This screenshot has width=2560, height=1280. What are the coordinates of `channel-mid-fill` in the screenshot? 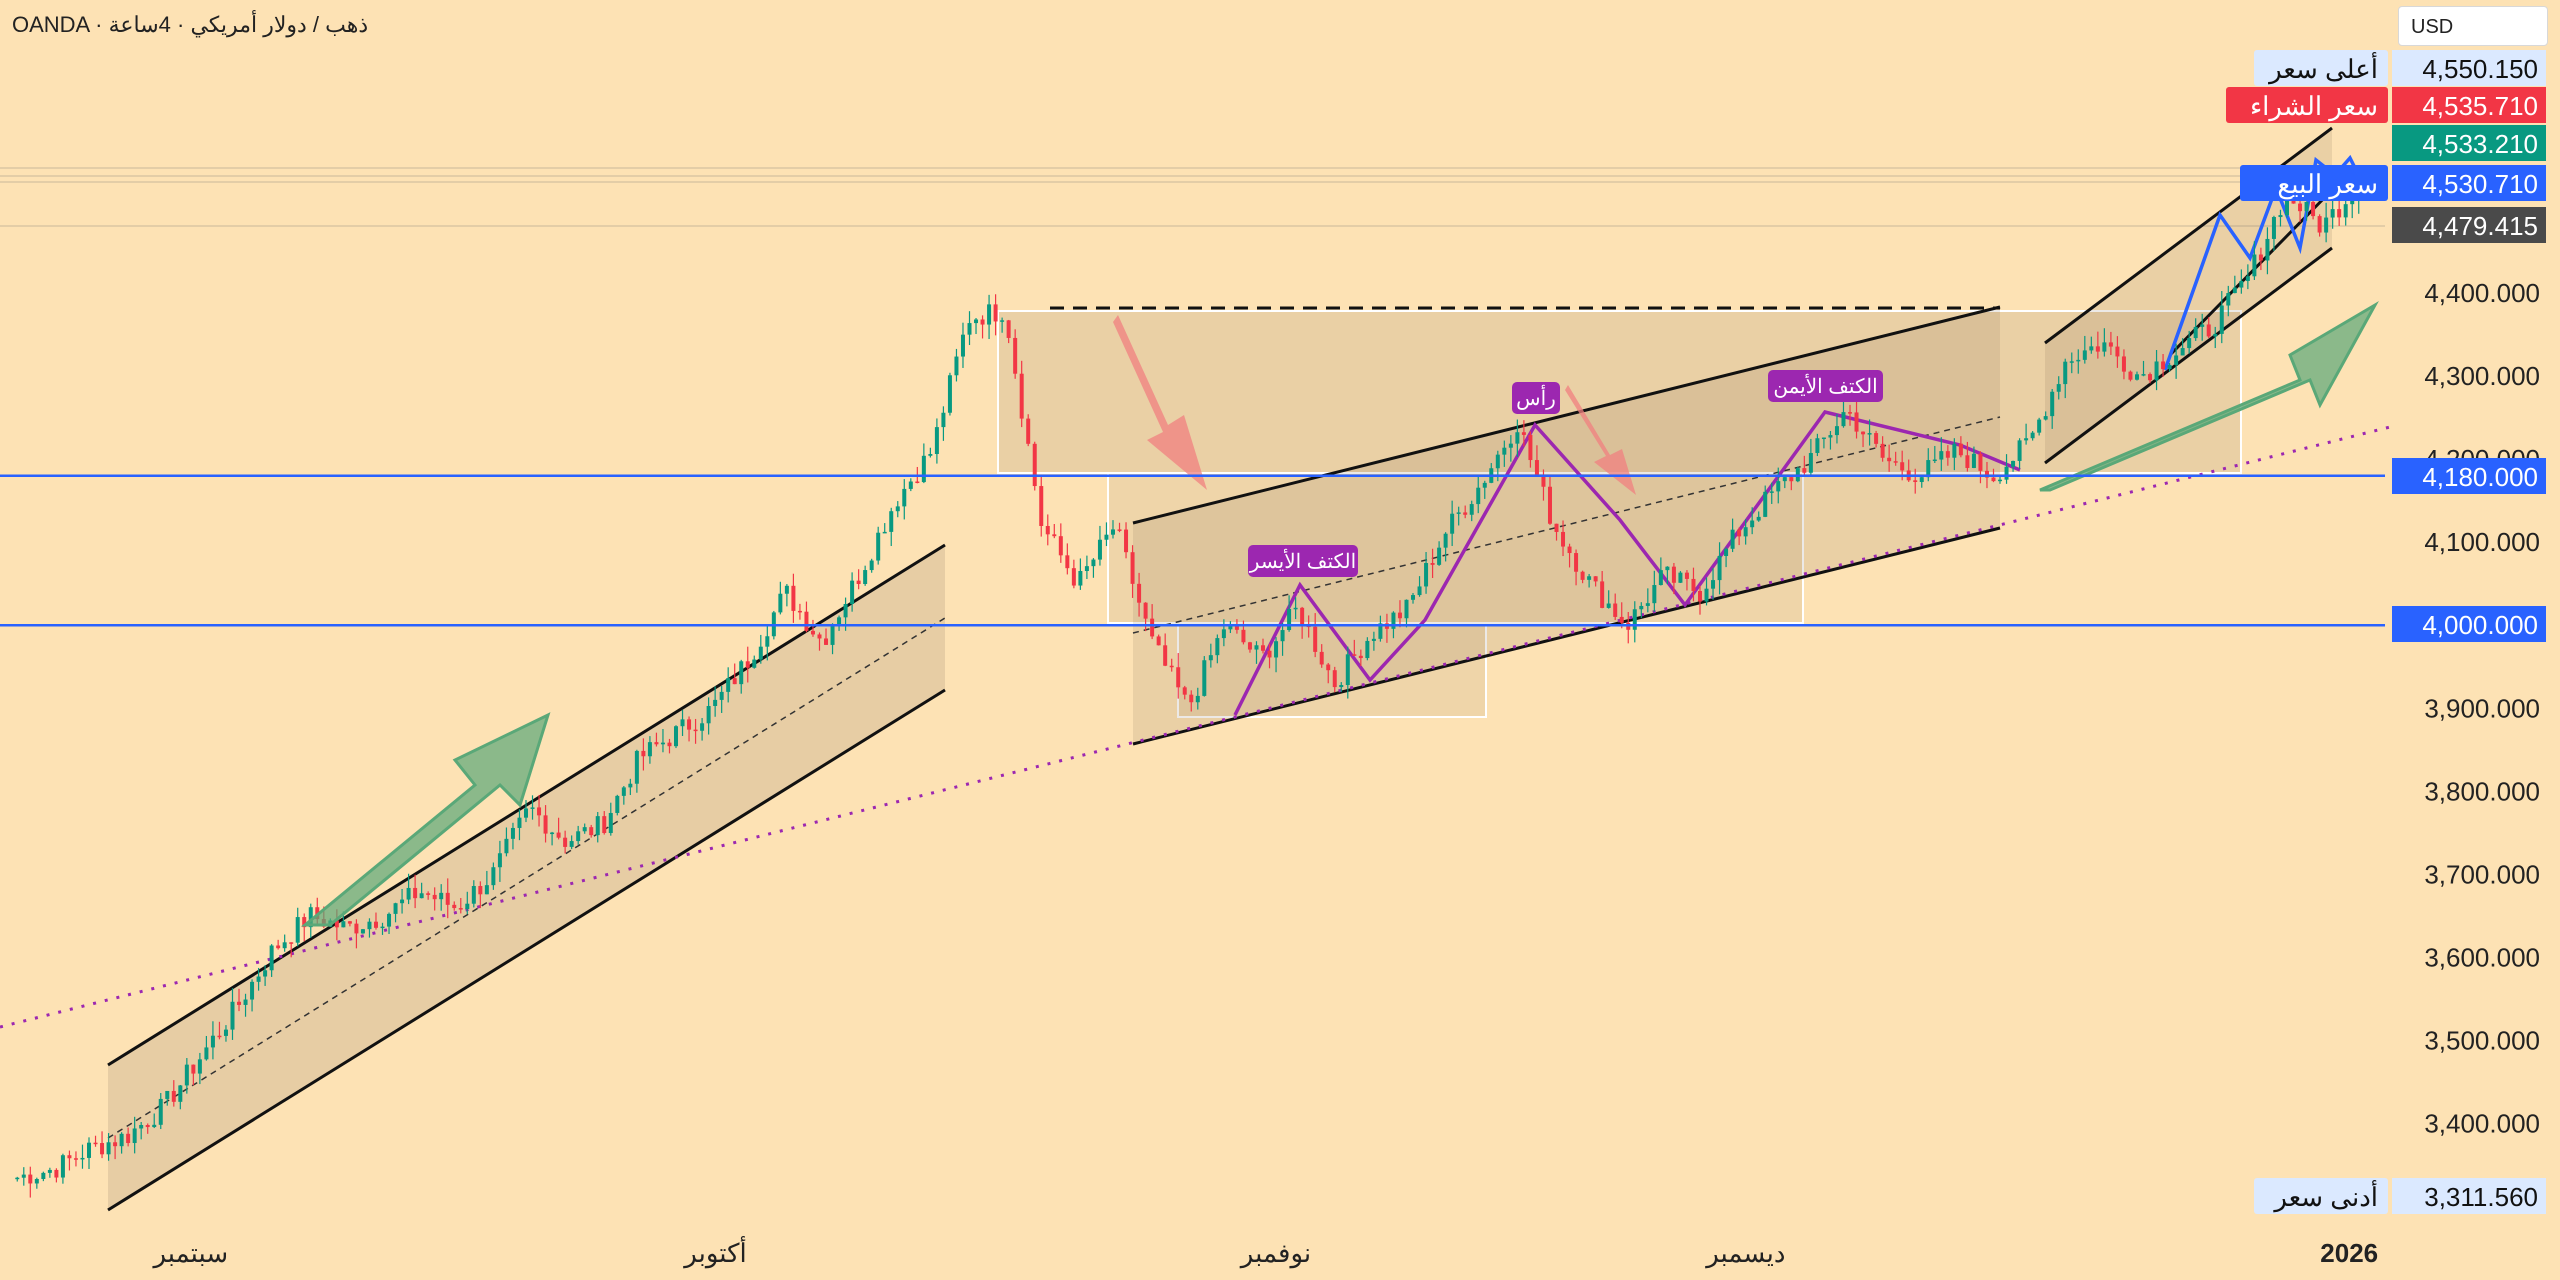 It's located at (1566, 525).